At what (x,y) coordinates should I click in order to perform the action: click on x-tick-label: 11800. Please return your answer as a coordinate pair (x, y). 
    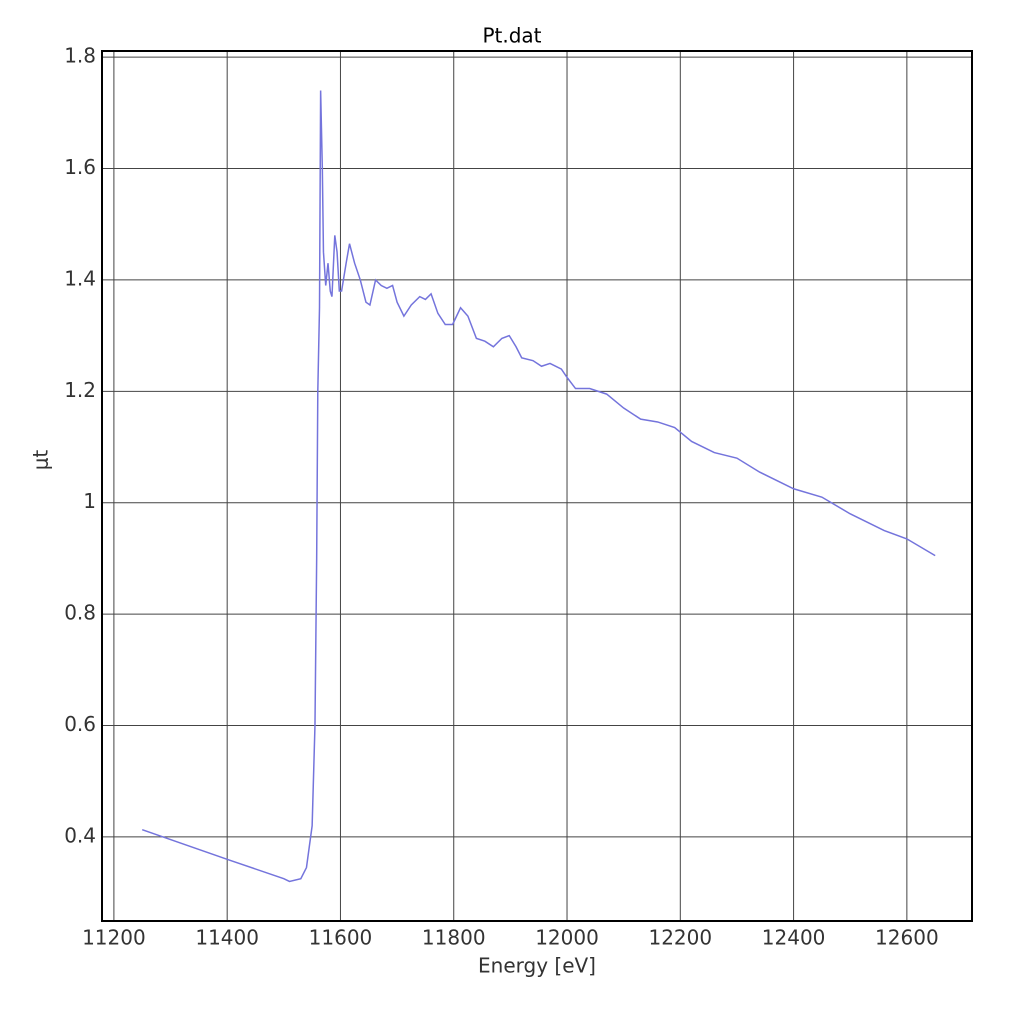
    Looking at the image, I should click on (454, 938).